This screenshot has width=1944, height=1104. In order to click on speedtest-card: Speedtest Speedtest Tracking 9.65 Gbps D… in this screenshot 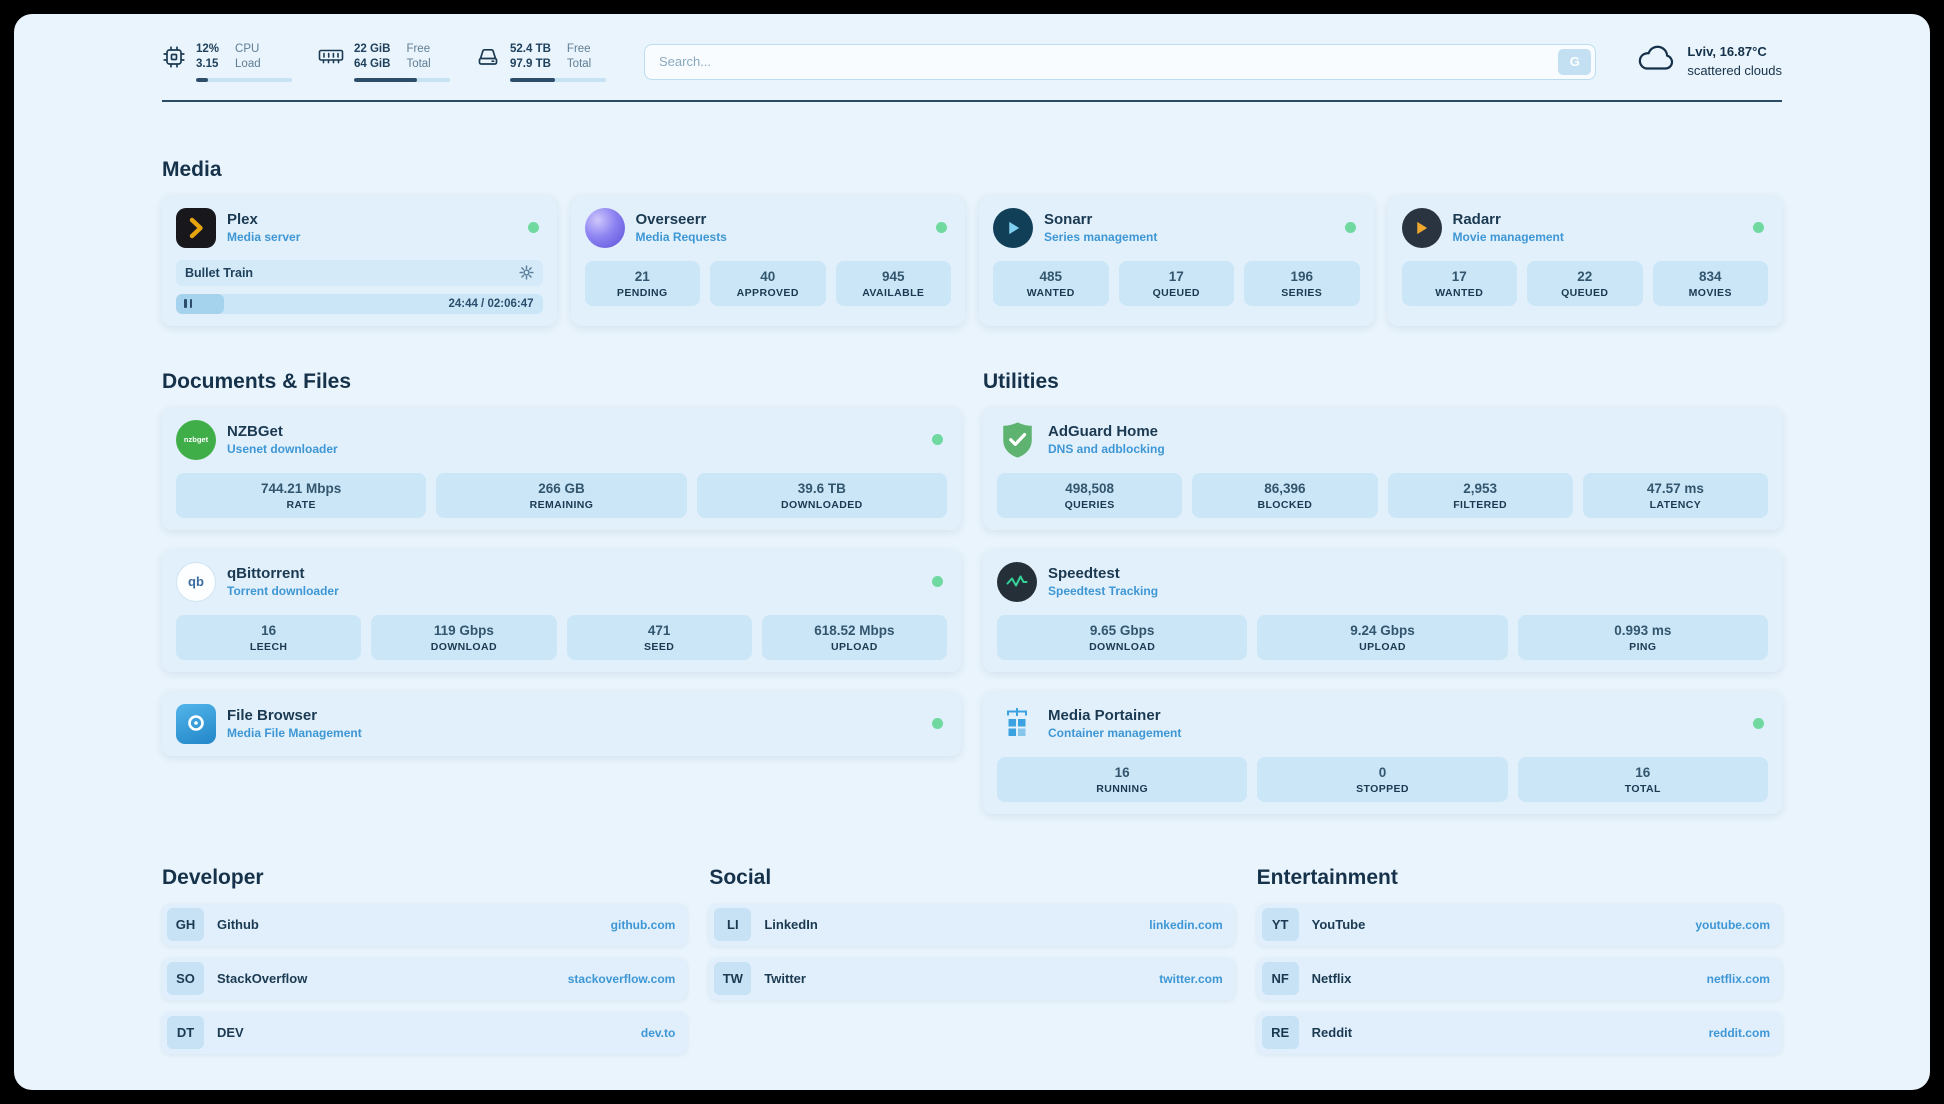, I will do `click(1382, 610)`.